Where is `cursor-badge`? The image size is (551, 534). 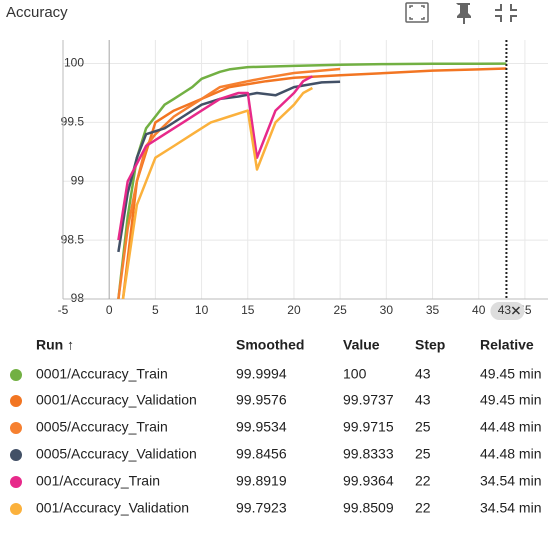
cursor-badge is located at coordinates (507, 311).